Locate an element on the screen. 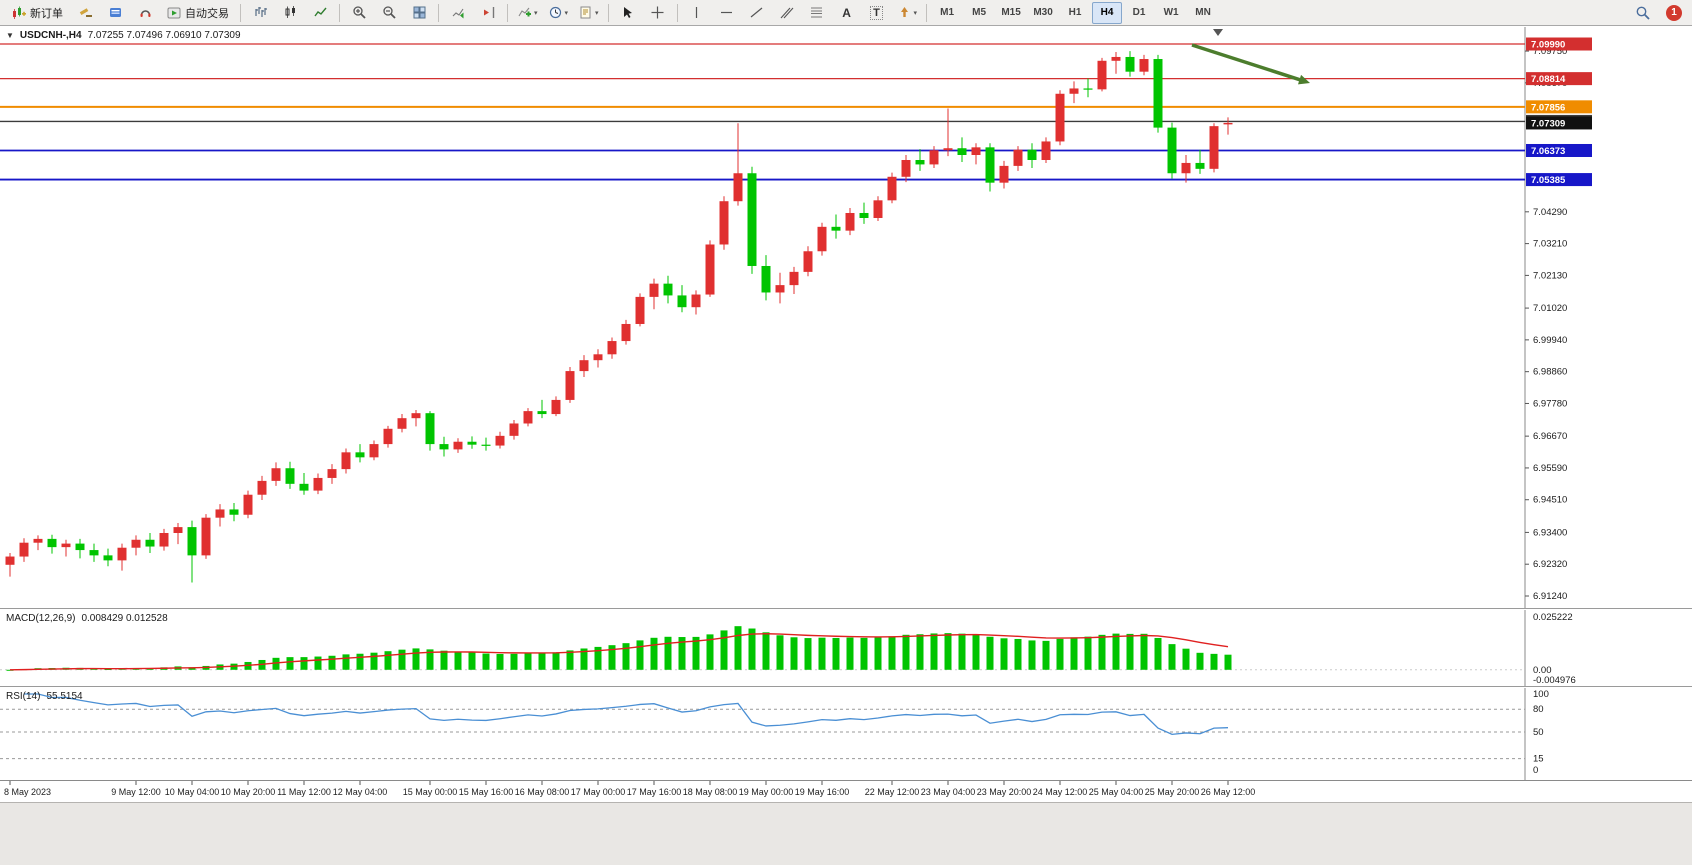 The width and height of the screenshot is (1692, 865). line-chart-button is located at coordinates (320, 13).